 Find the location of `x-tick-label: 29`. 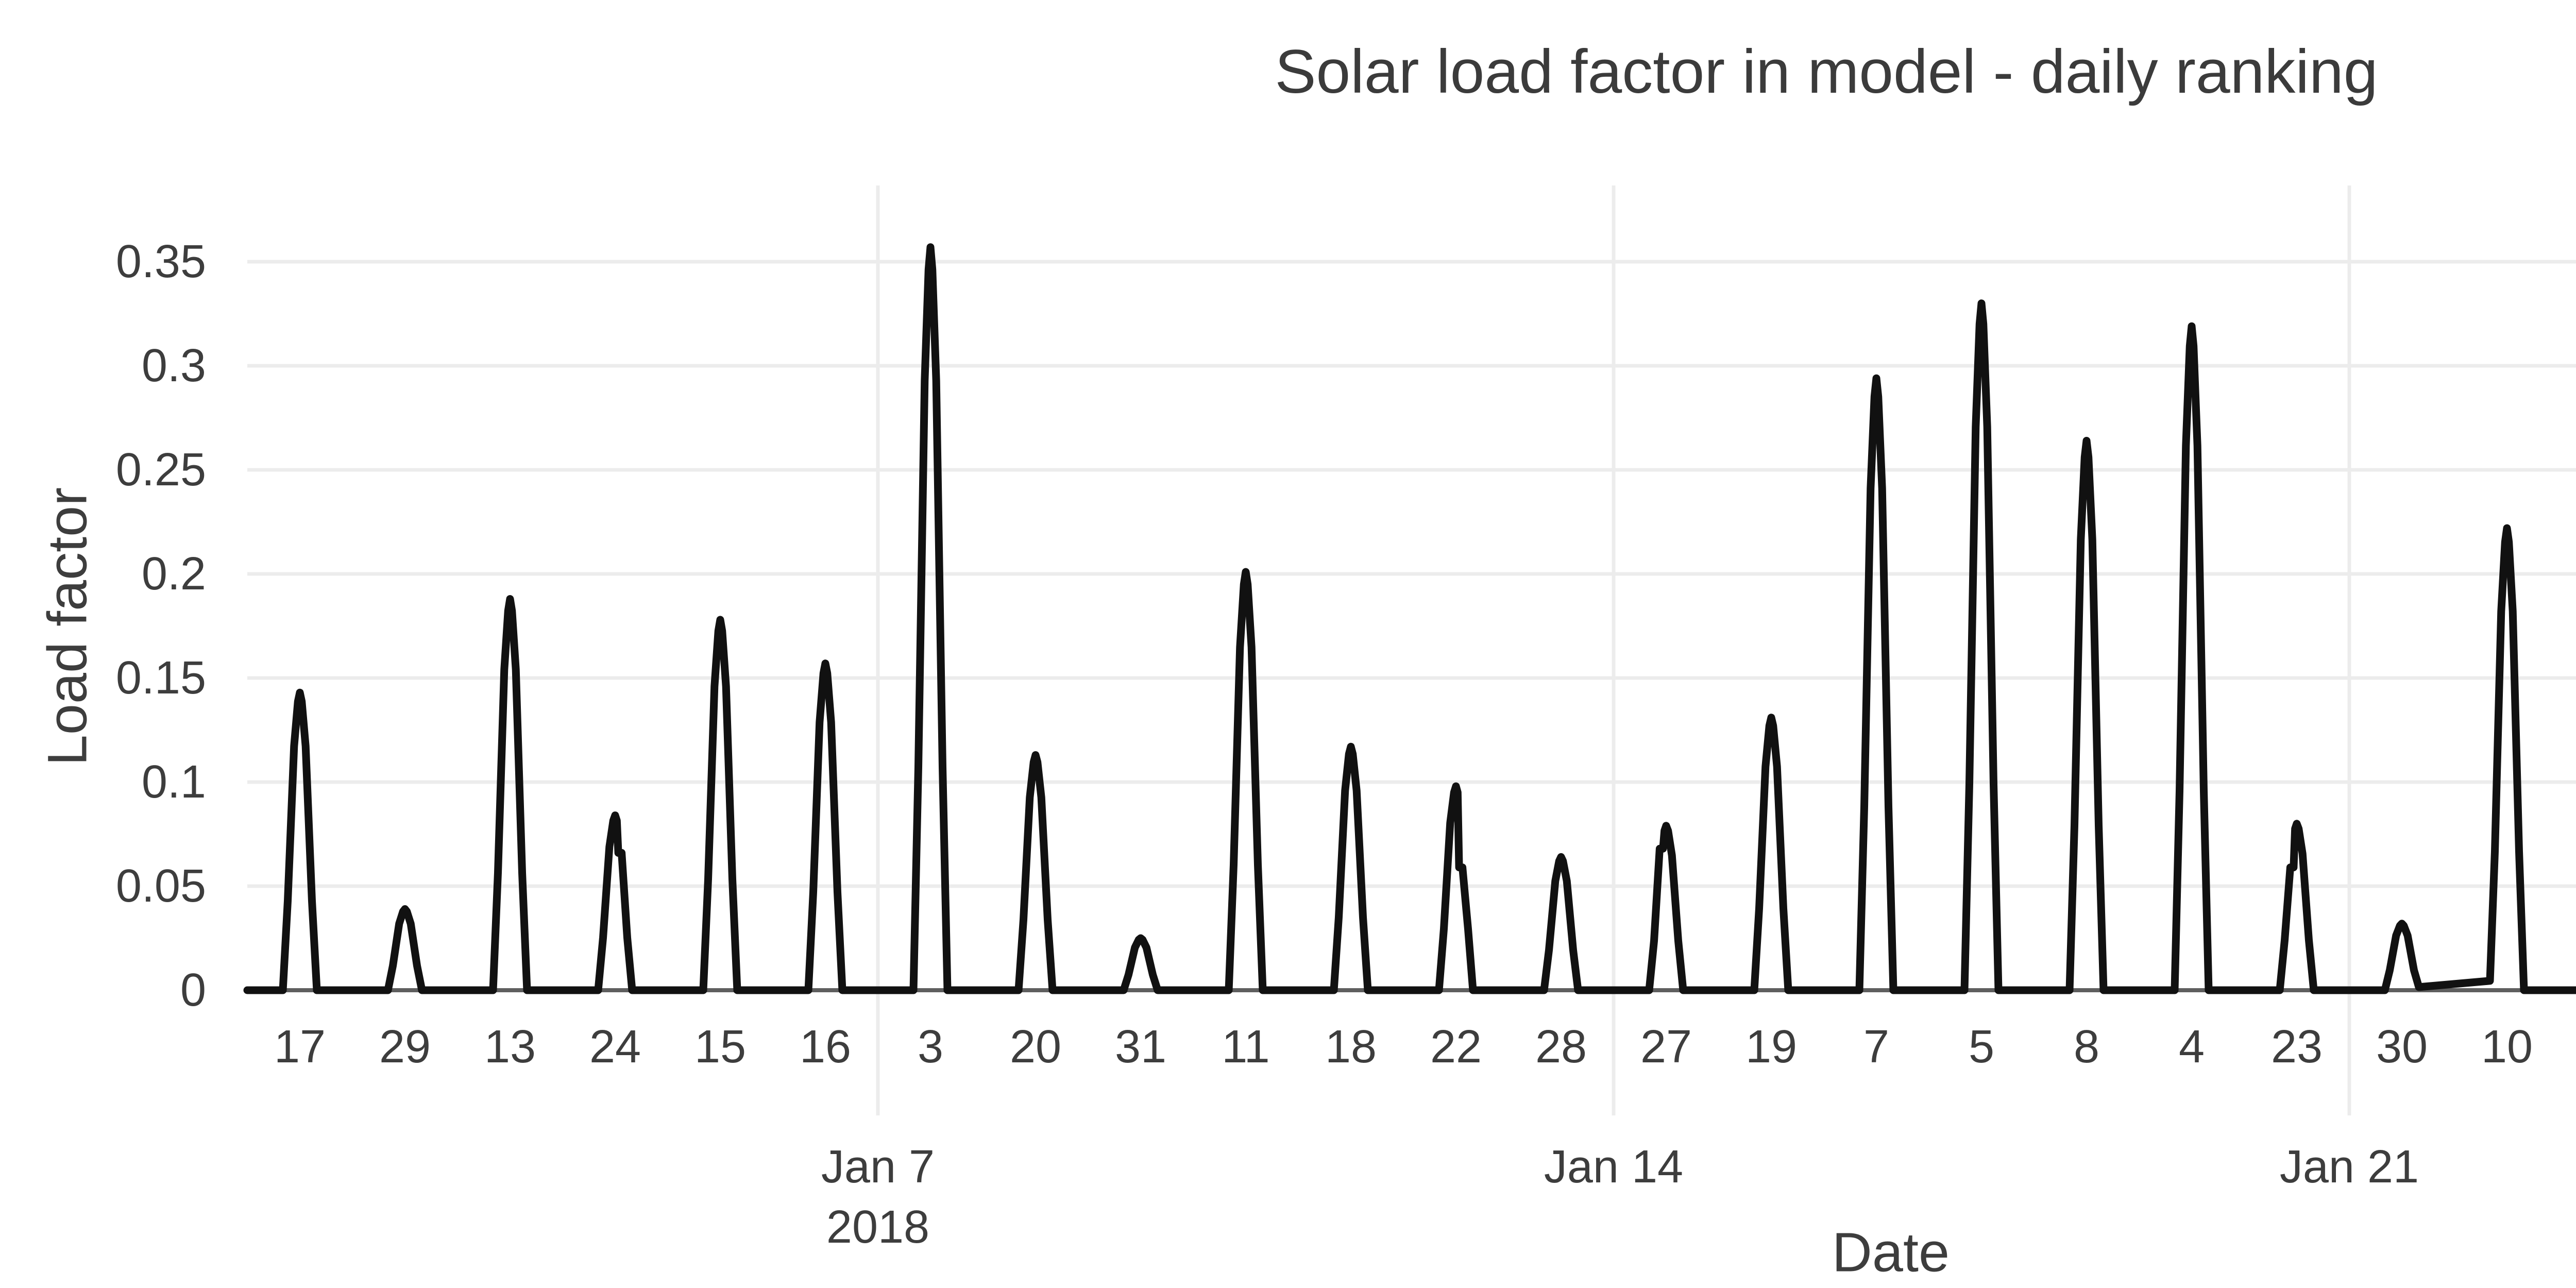

x-tick-label: 29 is located at coordinates (405, 1047).